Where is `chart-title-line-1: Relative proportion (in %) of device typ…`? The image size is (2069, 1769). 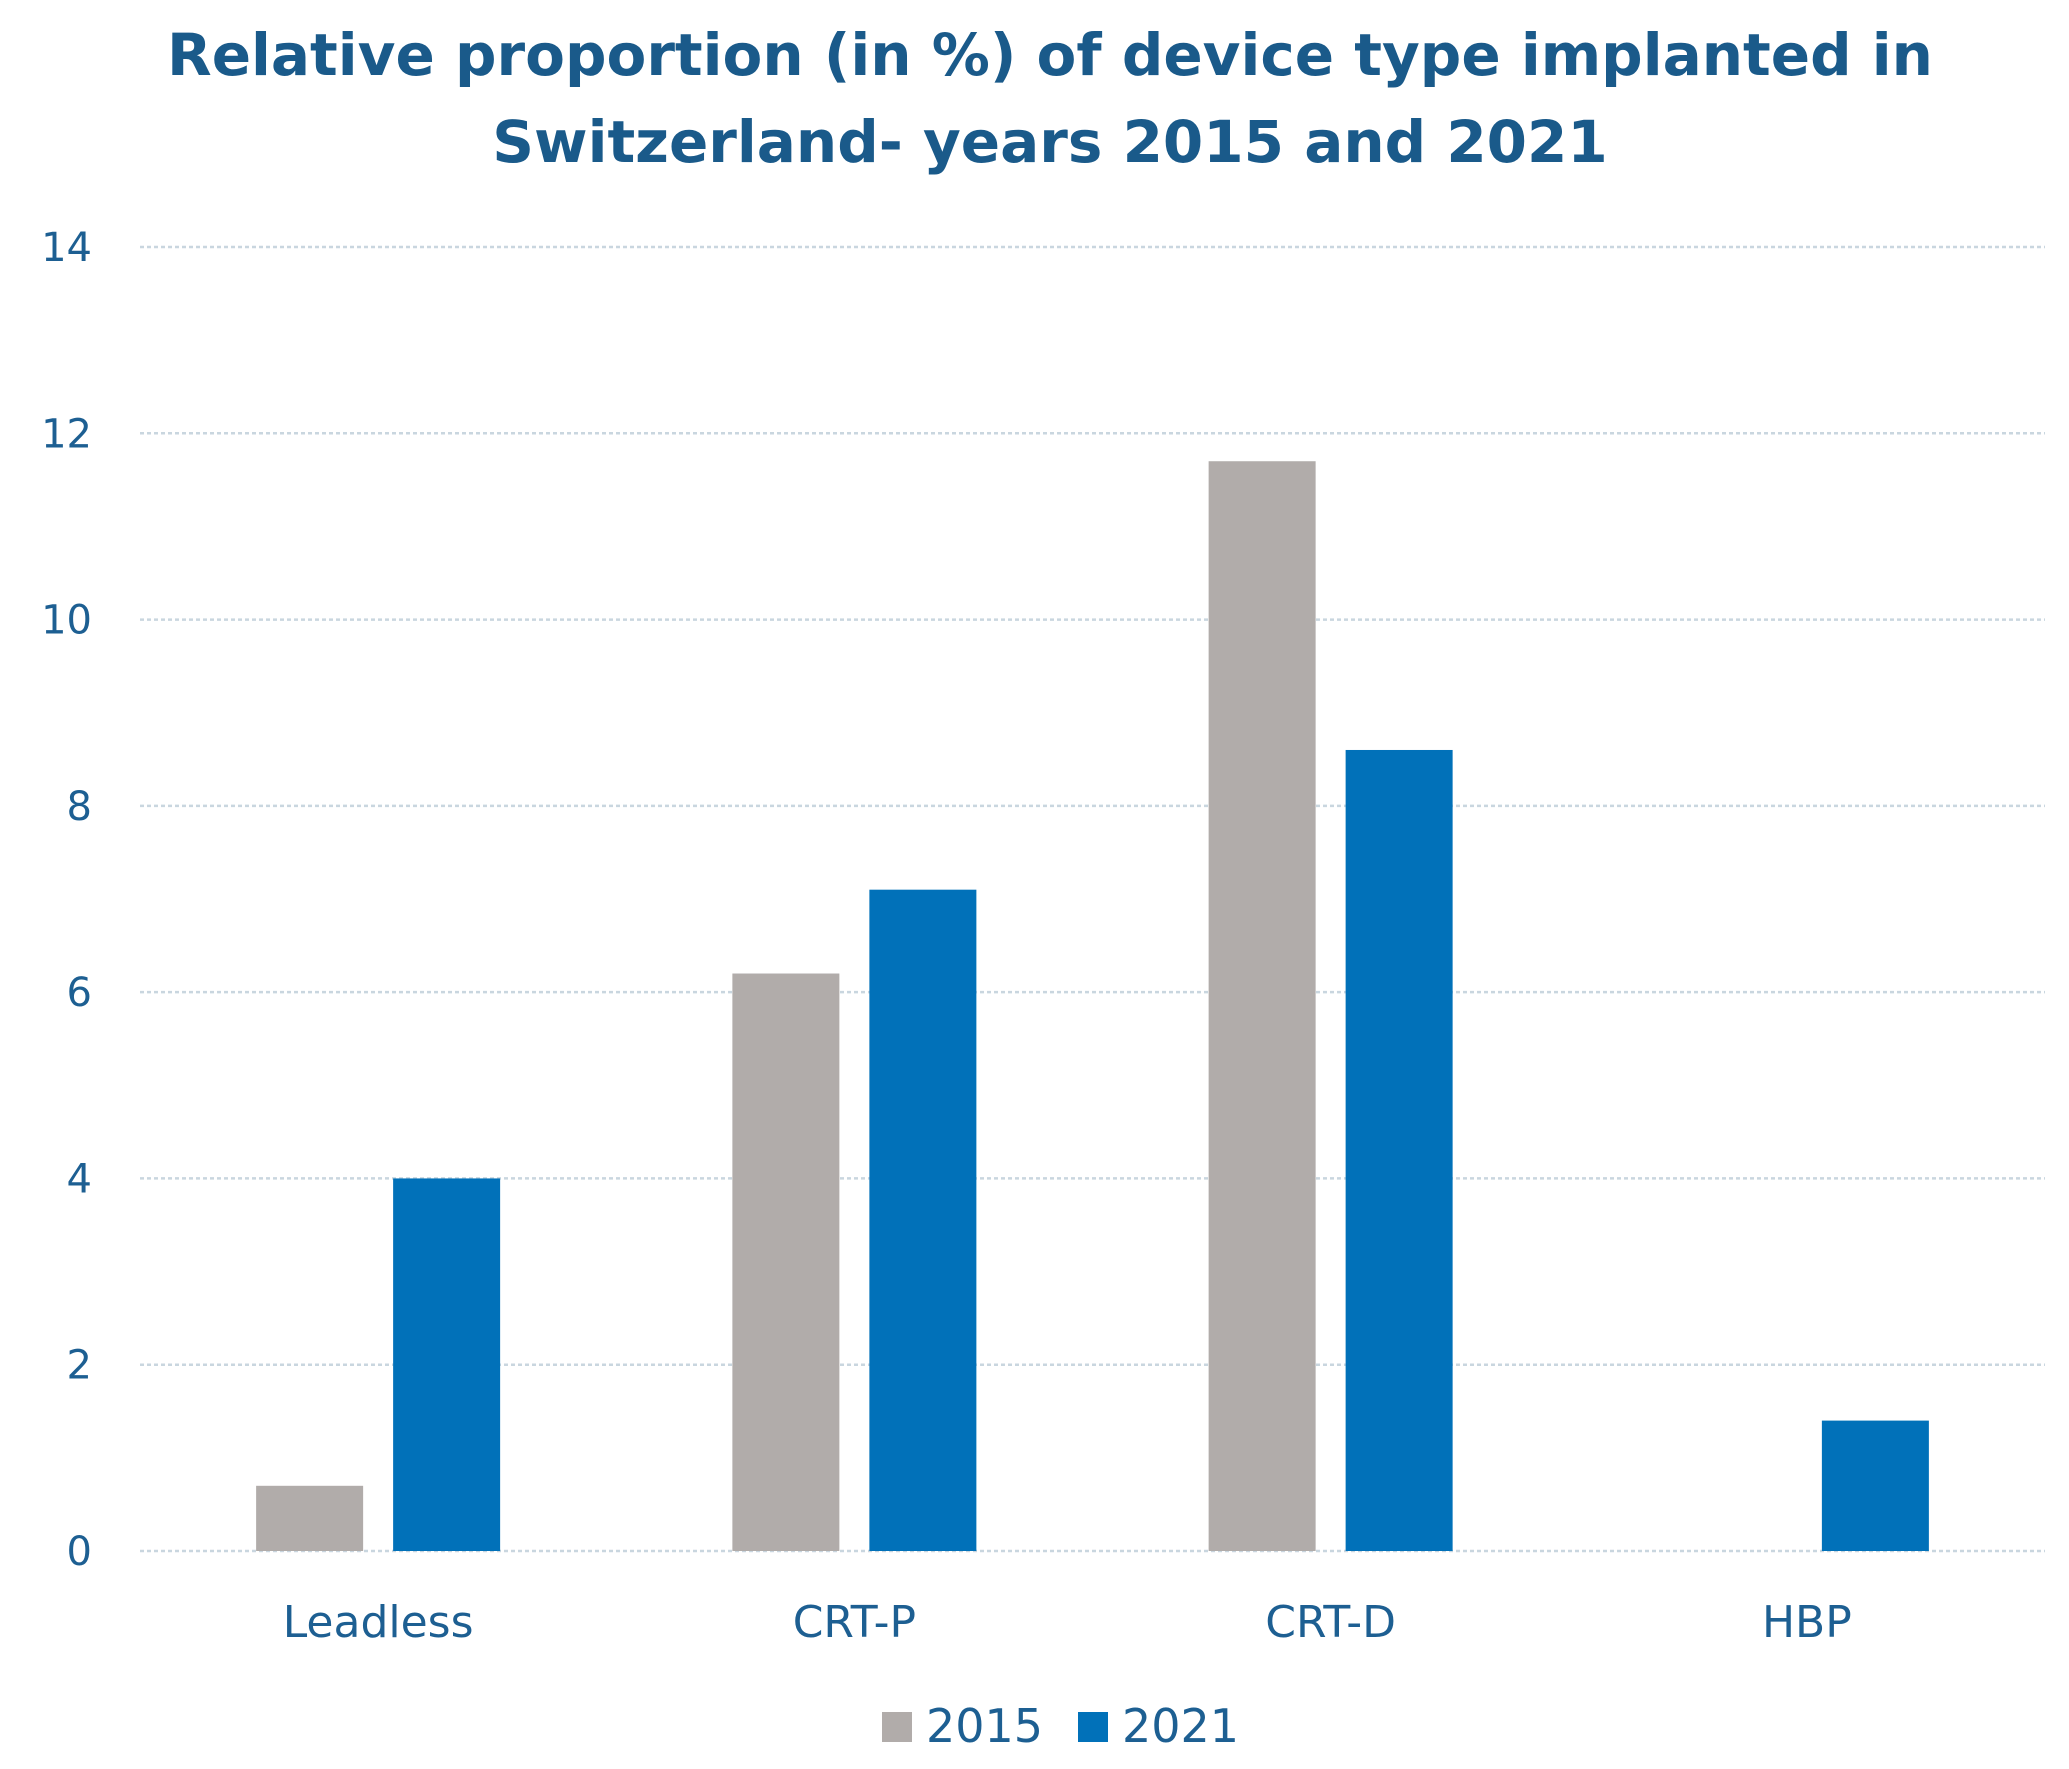 chart-title-line-1: Relative proportion (in %) of device typ… is located at coordinates (1050, 55).